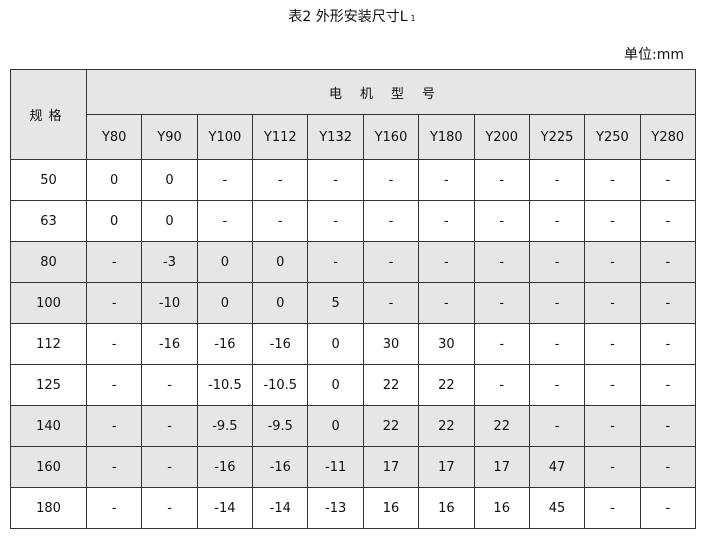 The height and width of the screenshot is (540, 704). What do you see at coordinates (335, 467) in the screenshot?
I see `value-cell: -11` at bounding box center [335, 467].